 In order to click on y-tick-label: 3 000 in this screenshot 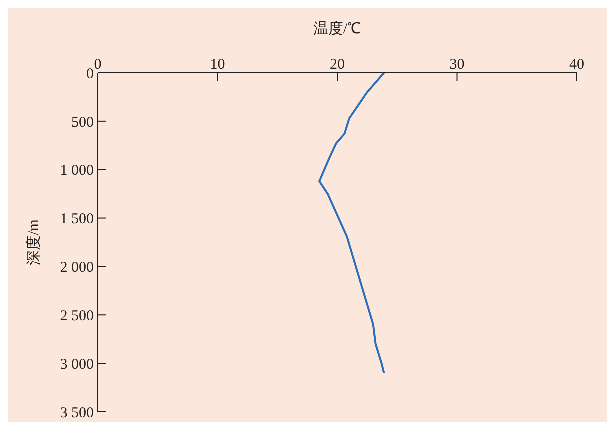, I will do `click(77, 364)`.